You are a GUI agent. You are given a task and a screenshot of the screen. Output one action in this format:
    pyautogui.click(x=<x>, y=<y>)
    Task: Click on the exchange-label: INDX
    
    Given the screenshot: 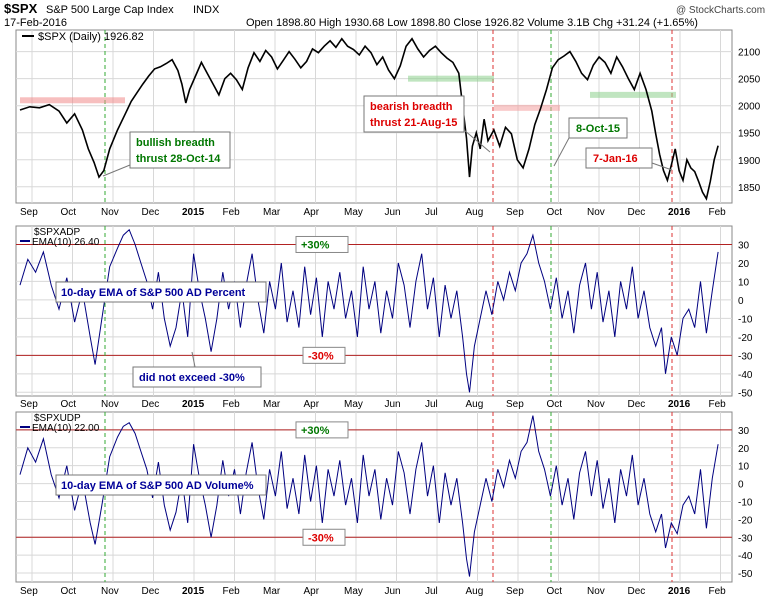 What is the action you would take?
    pyautogui.click(x=206, y=10)
    